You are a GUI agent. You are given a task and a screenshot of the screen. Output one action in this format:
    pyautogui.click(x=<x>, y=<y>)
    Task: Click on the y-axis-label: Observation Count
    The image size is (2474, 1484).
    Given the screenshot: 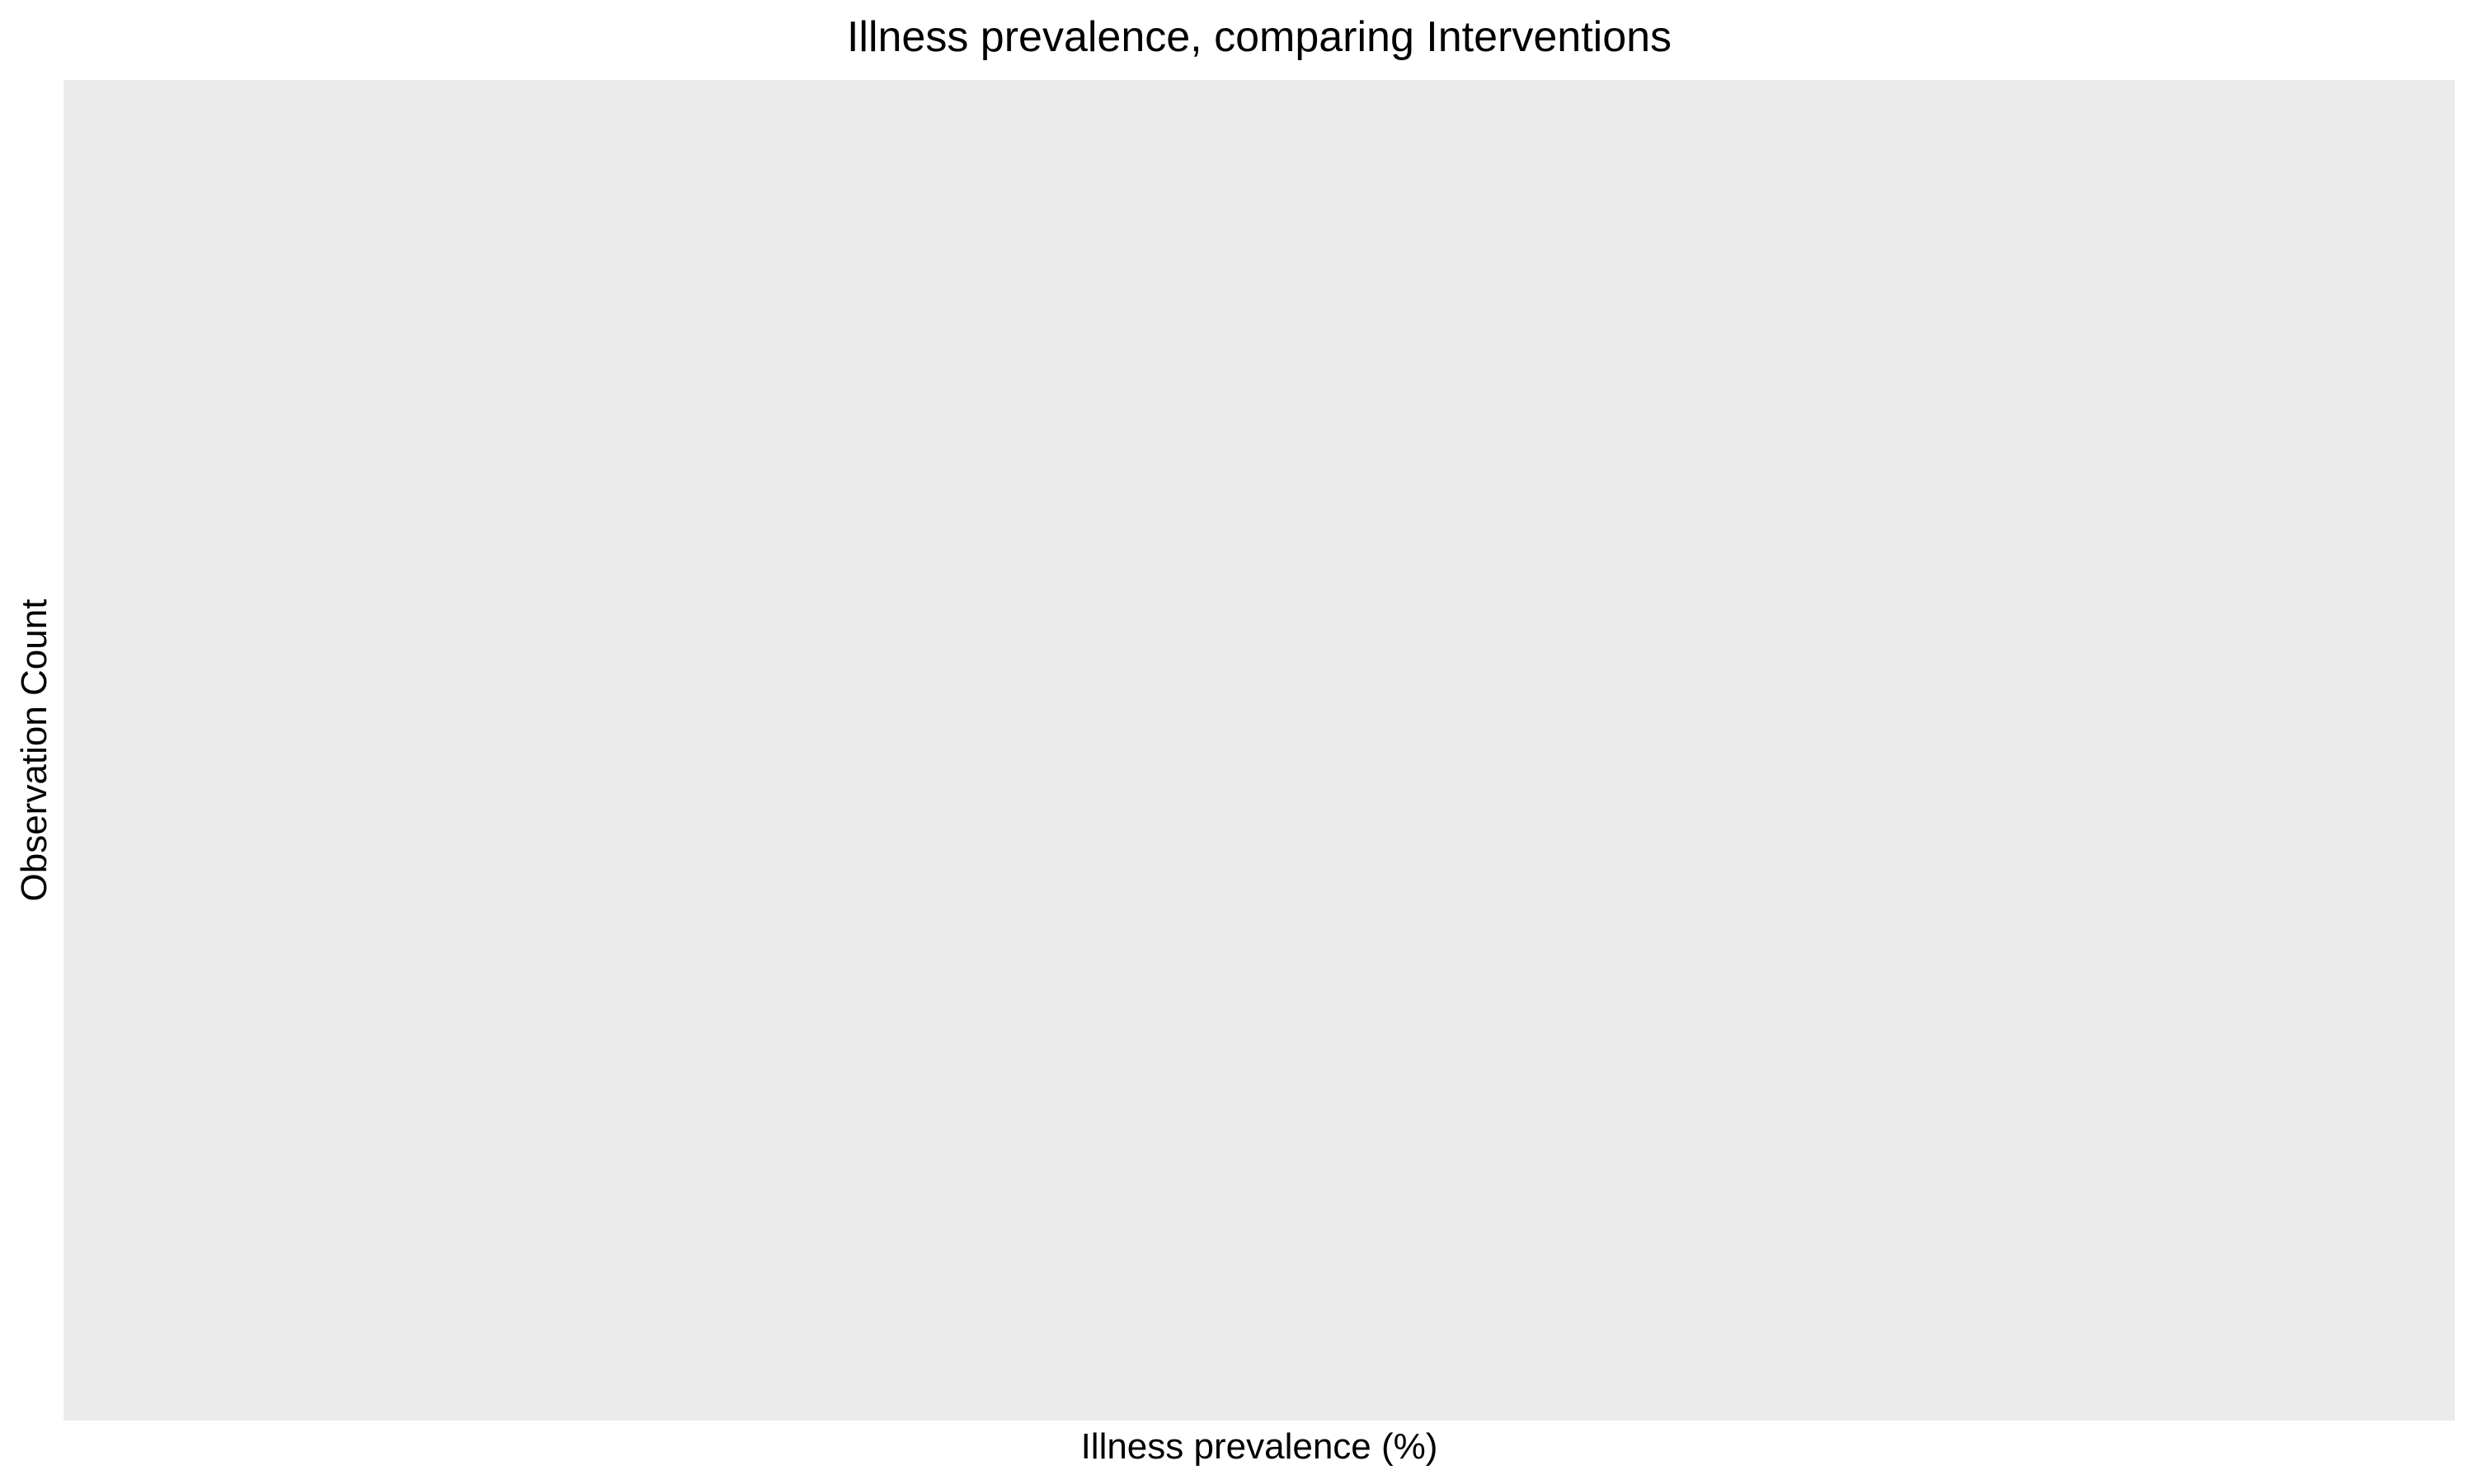 What is the action you would take?
    pyautogui.click(x=34, y=750)
    